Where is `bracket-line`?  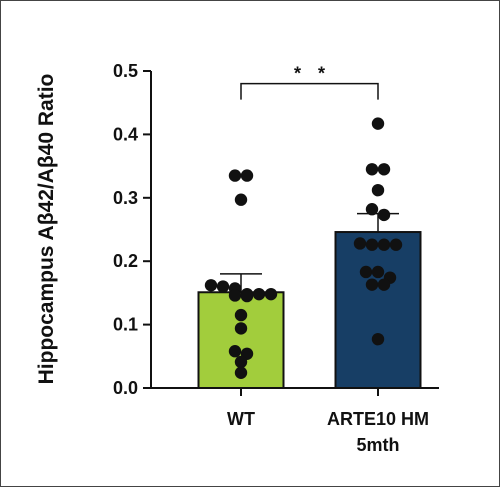 bracket-line is located at coordinates (309, 91).